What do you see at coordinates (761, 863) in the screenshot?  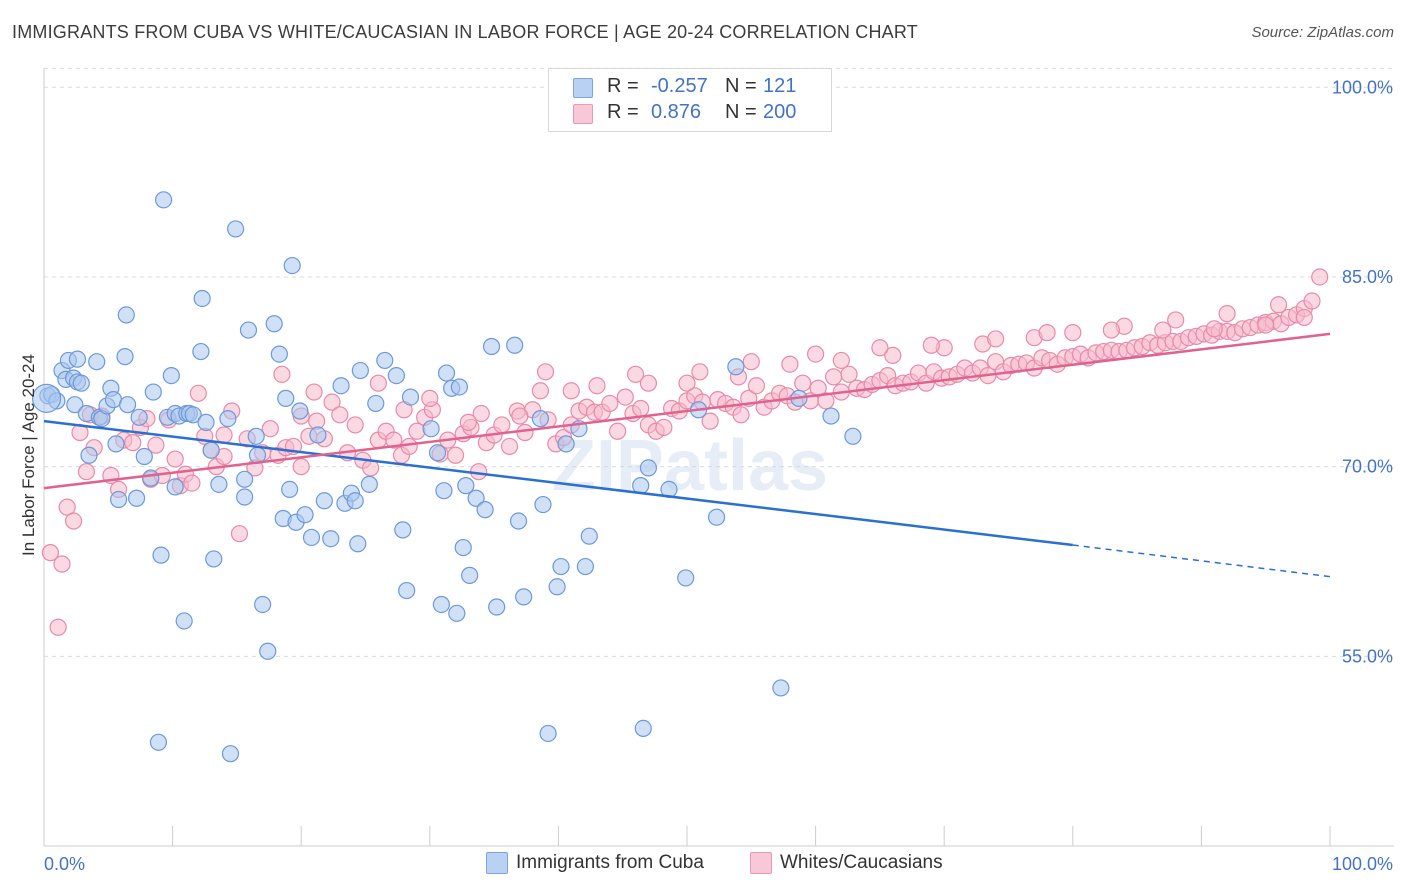 I see `white-swatch` at bounding box center [761, 863].